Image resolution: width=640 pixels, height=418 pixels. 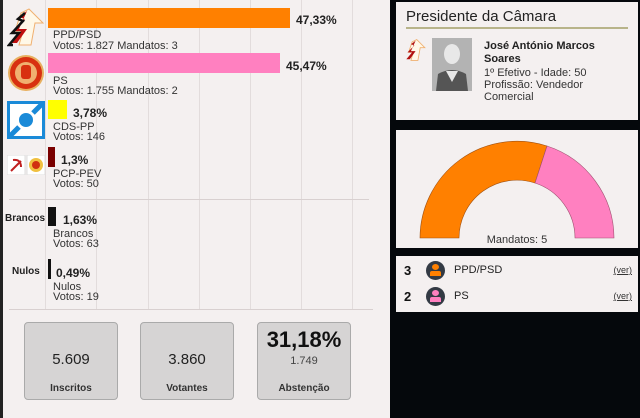 I want to click on inscritos-label: Inscritos, so click(x=71, y=388).